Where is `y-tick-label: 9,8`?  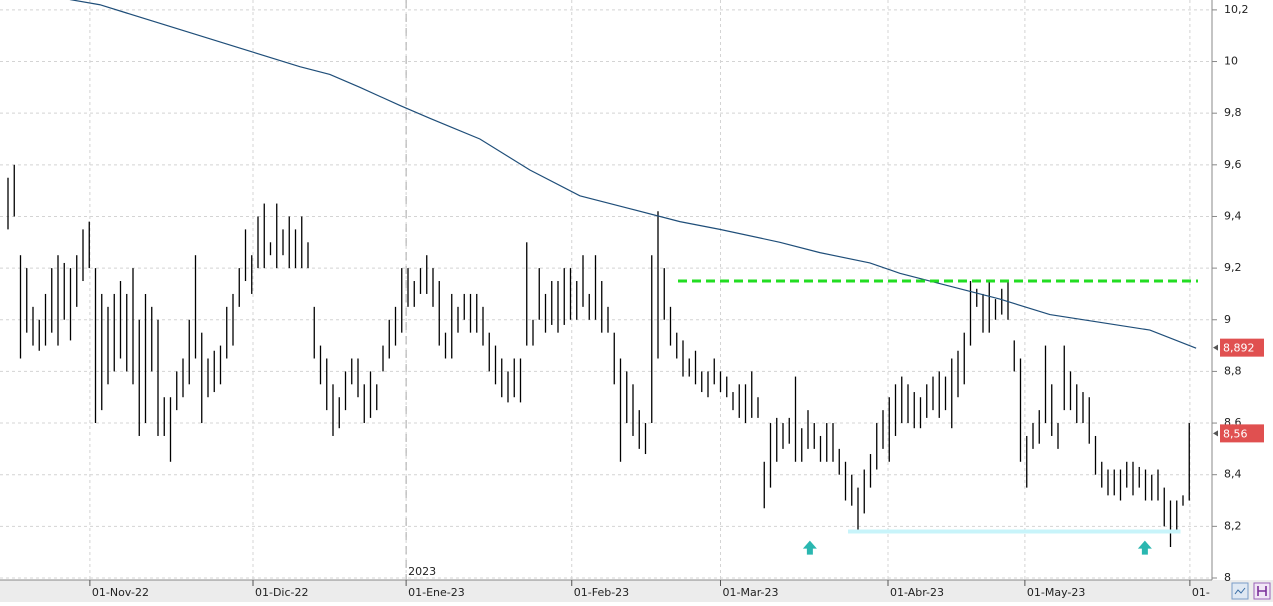
y-tick-label: 9,8 is located at coordinates (1233, 112).